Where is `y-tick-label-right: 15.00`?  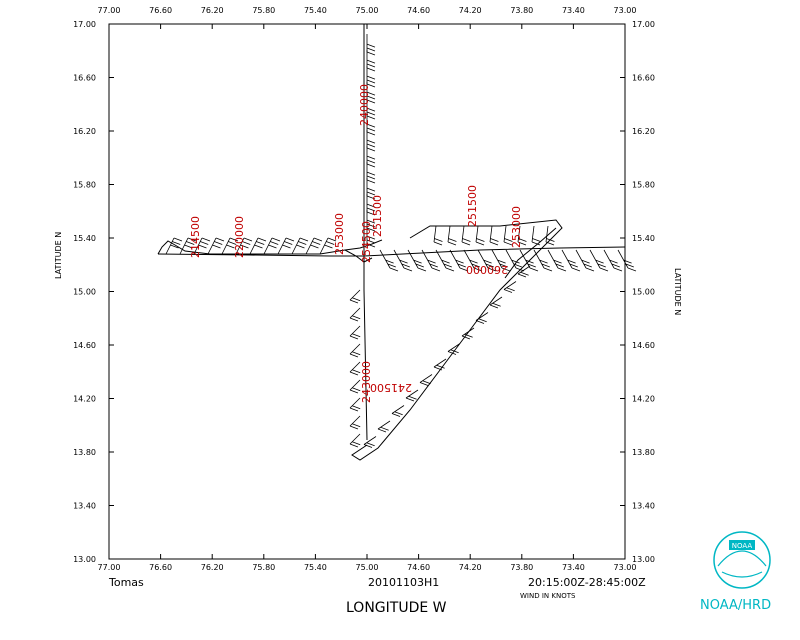
y-tick-label-right: 15.00 is located at coordinates (643, 292).